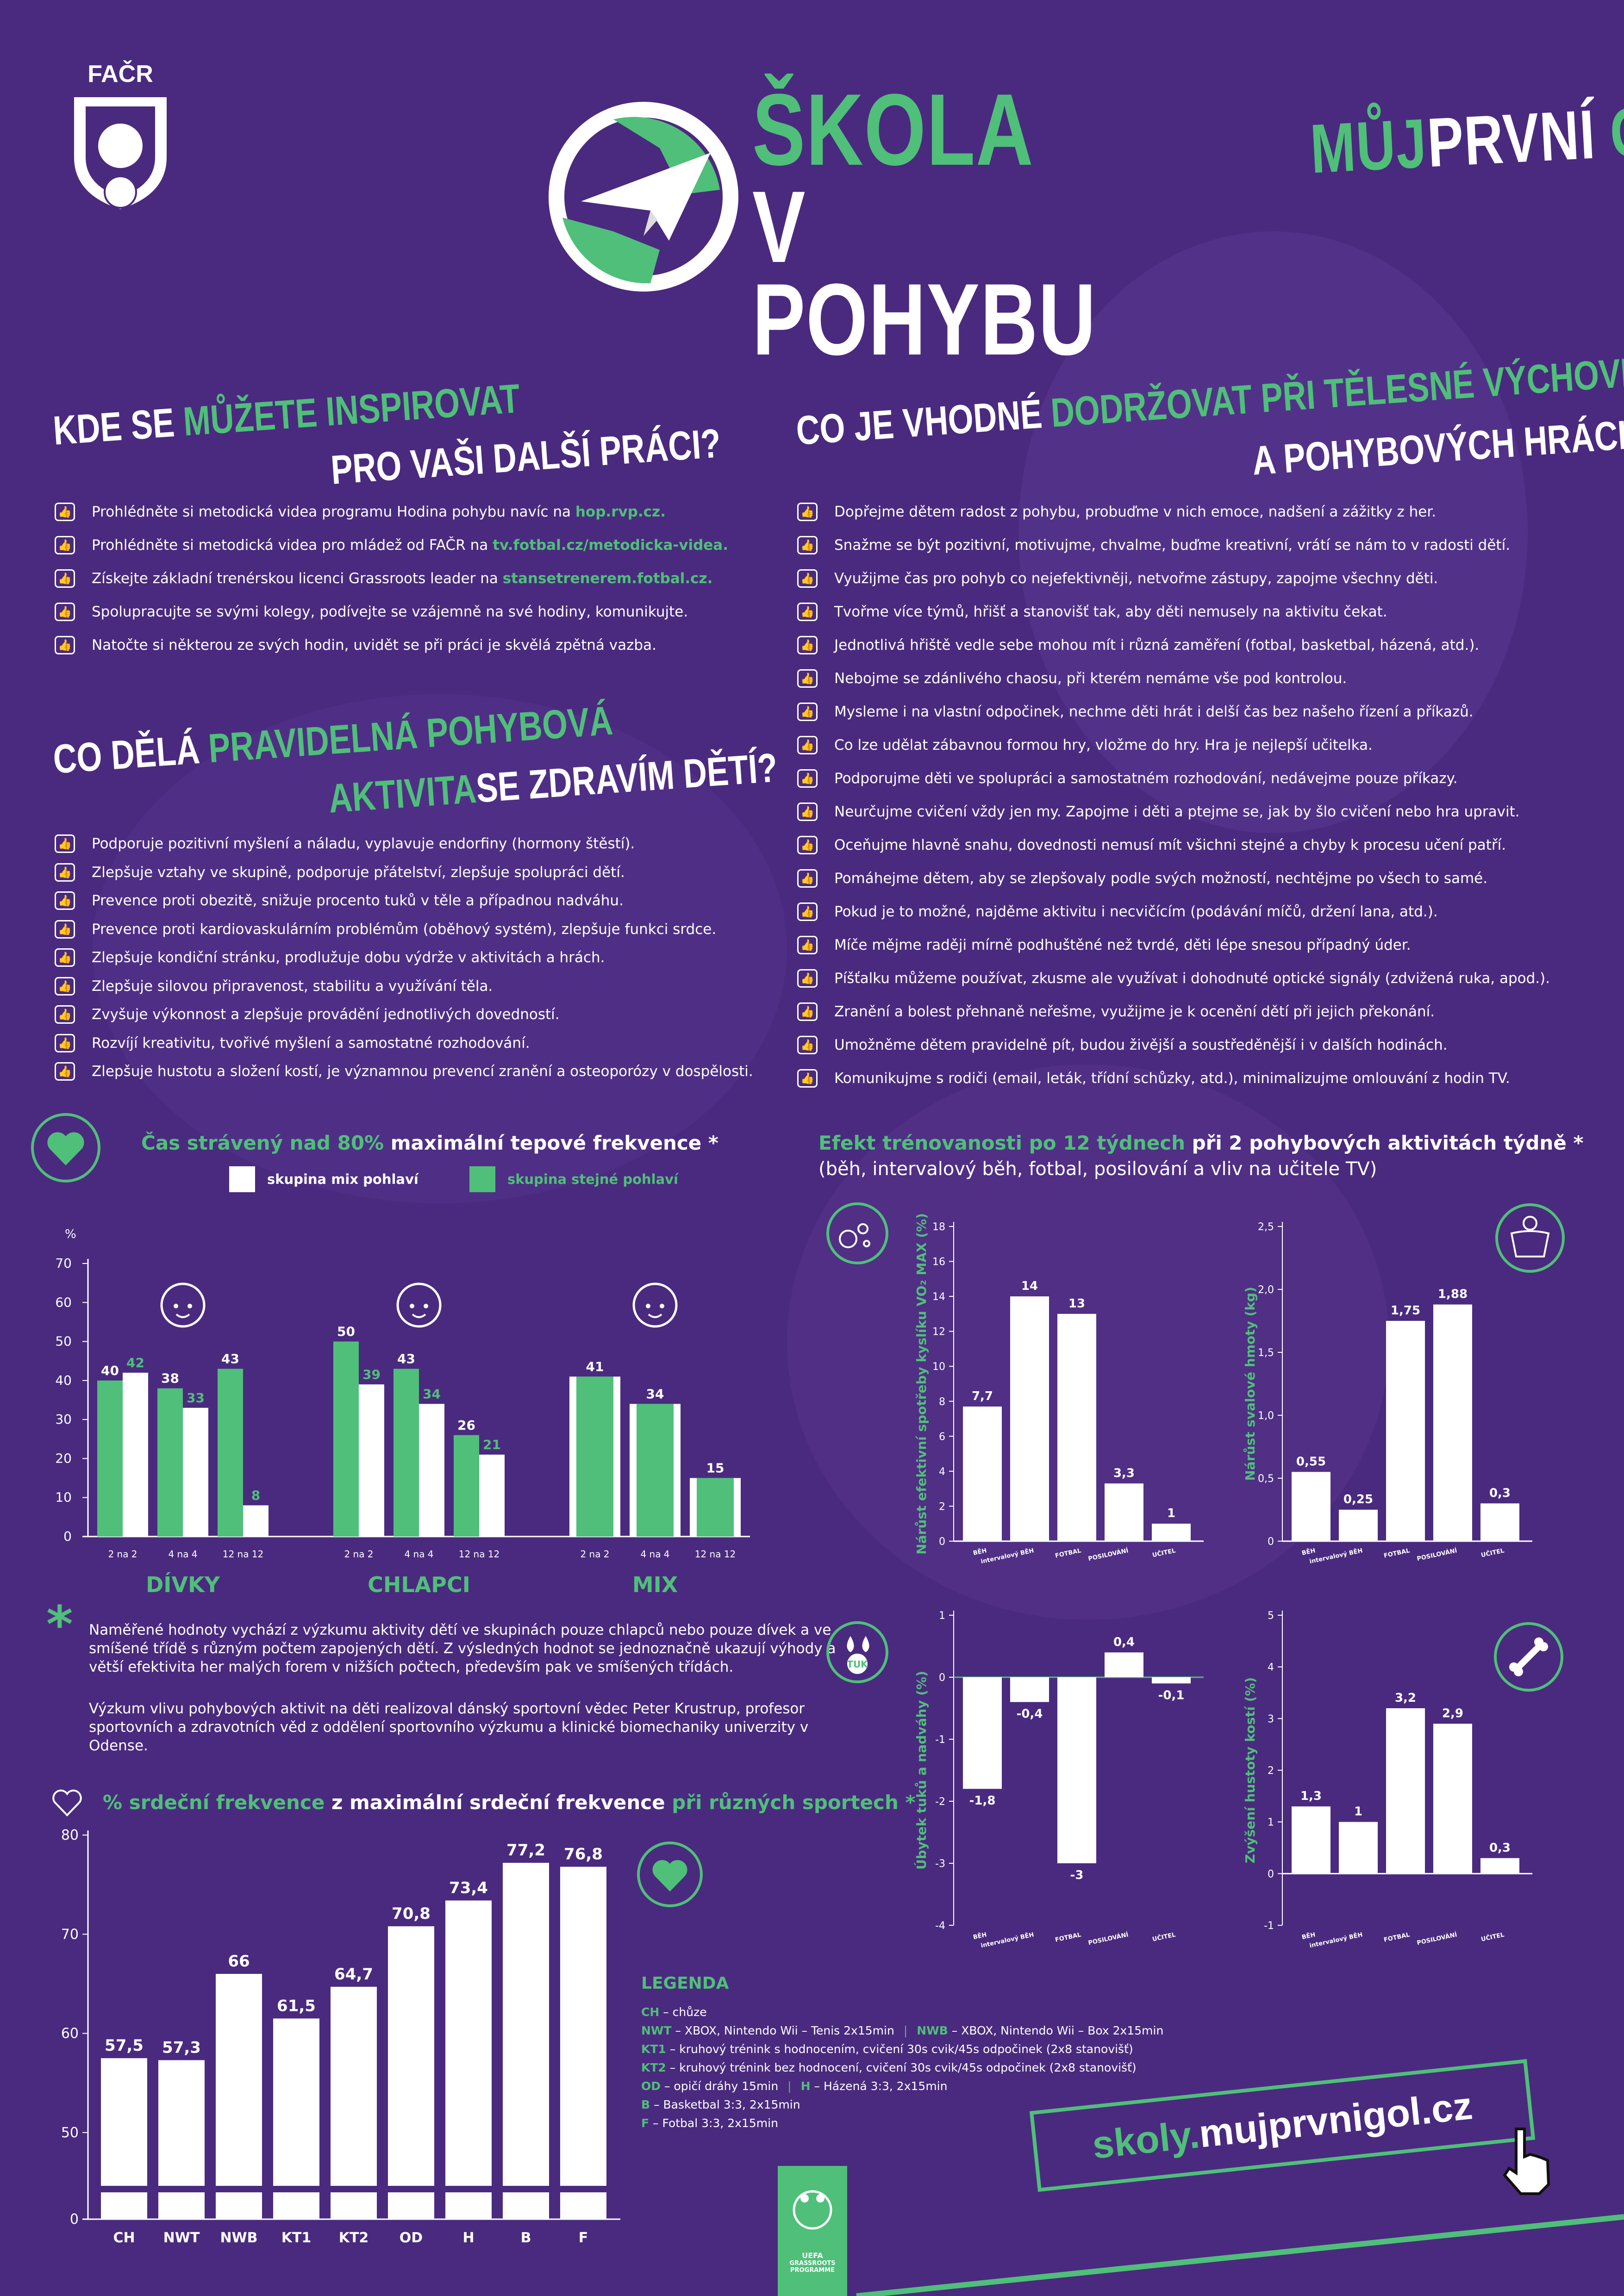  What do you see at coordinates (1266, 1479) in the screenshot?
I see `y-tick-label: 0,5` at bounding box center [1266, 1479].